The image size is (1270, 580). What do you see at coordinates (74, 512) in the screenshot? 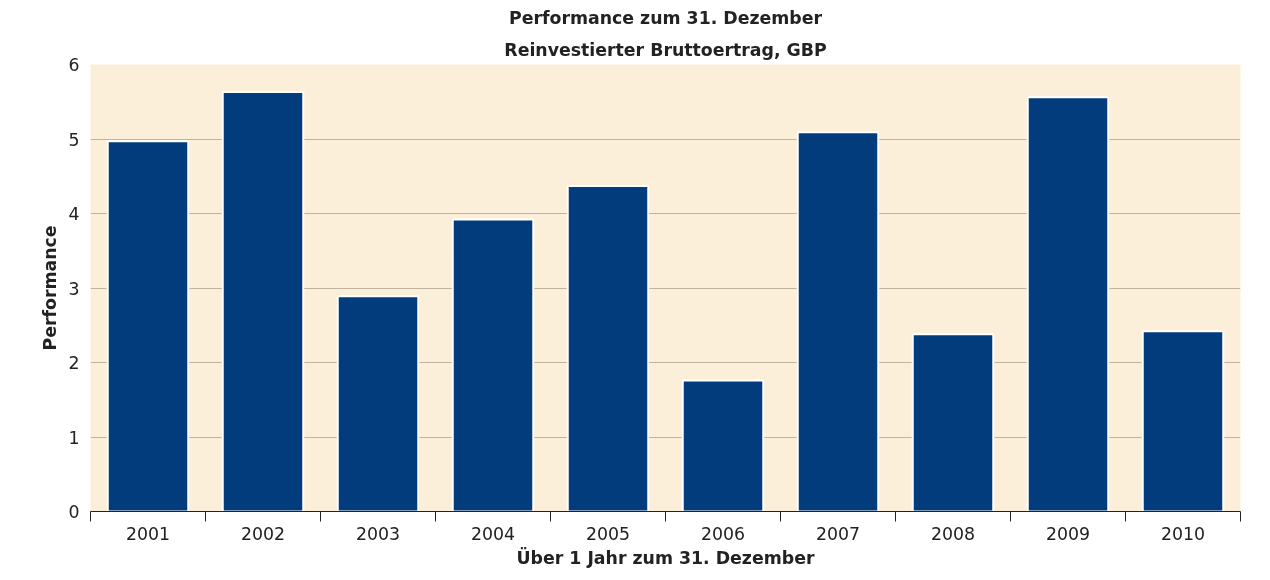
I see `y-tick-label: 0` at bounding box center [74, 512].